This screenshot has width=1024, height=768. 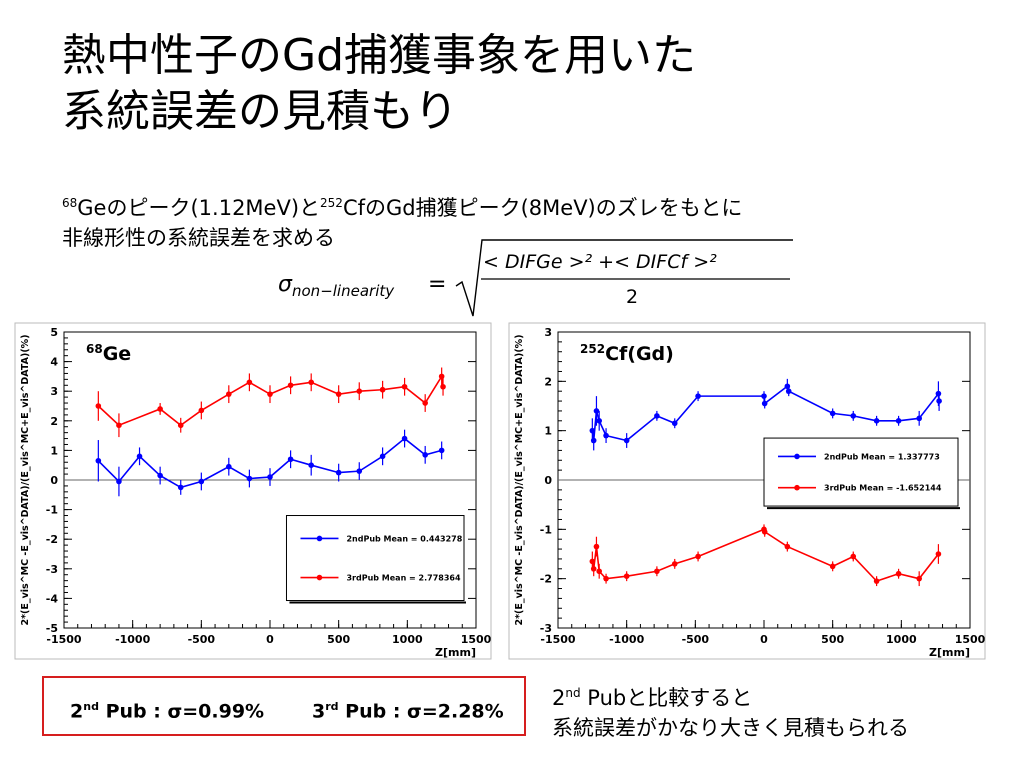 What do you see at coordinates (764, 639) in the screenshot?
I see `x-tick-label: 0` at bounding box center [764, 639].